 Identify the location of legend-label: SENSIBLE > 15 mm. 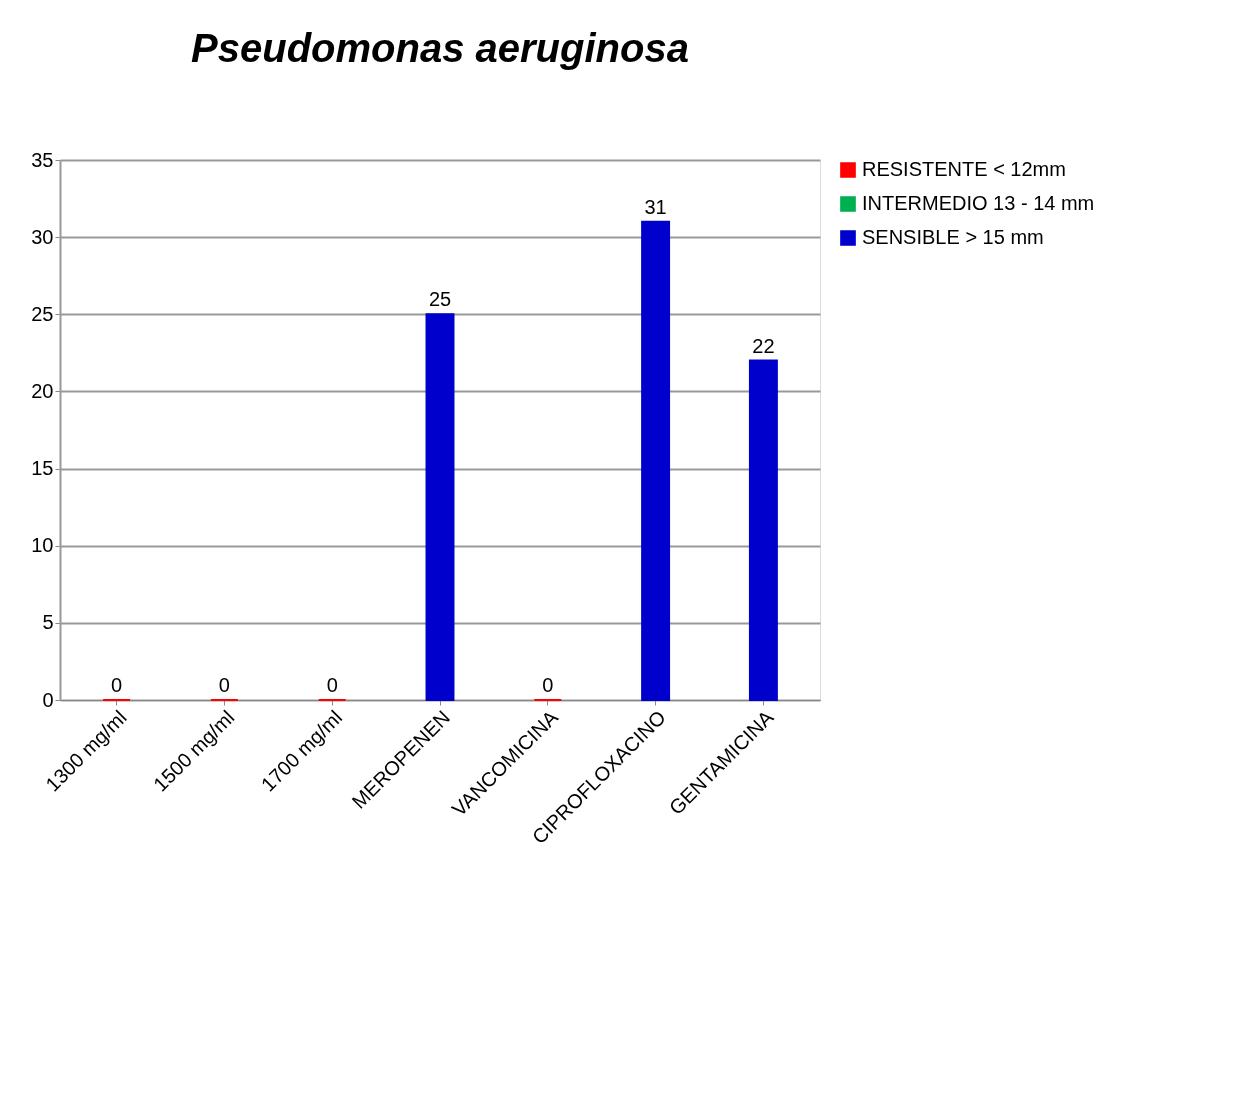
(953, 237).